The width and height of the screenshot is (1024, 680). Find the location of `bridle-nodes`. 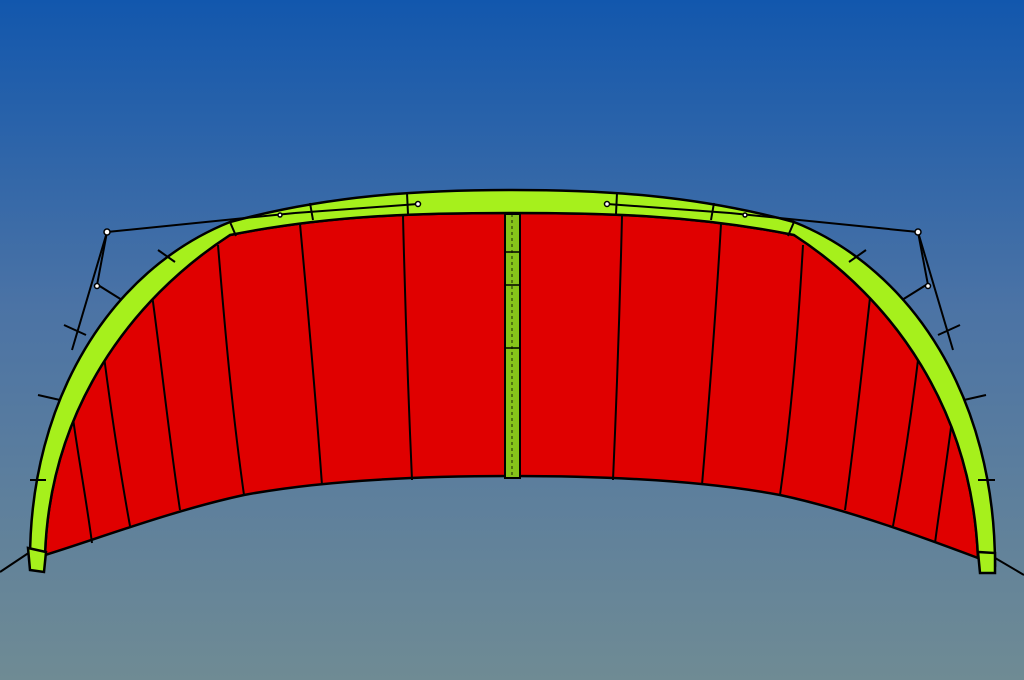

bridle-nodes is located at coordinates (512, 245).